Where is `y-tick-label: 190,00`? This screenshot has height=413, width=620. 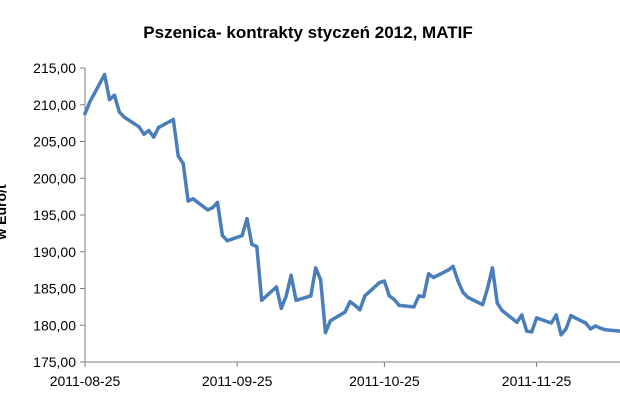
y-tick-label: 190,00 is located at coordinates (54, 252).